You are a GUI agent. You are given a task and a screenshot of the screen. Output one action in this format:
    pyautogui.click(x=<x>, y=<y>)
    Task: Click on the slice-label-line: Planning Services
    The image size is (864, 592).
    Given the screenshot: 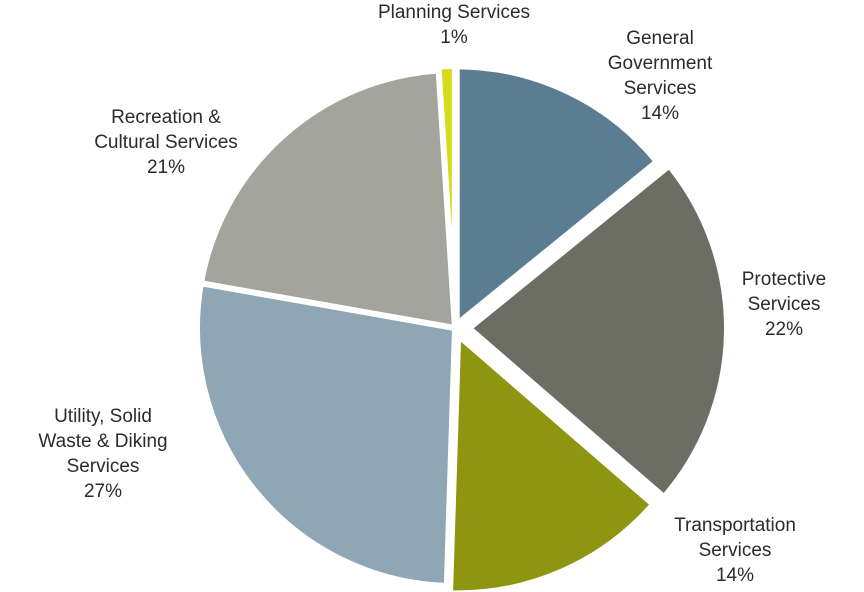 What is the action you would take?
    pyautogui.click(x=454, y=12)
    